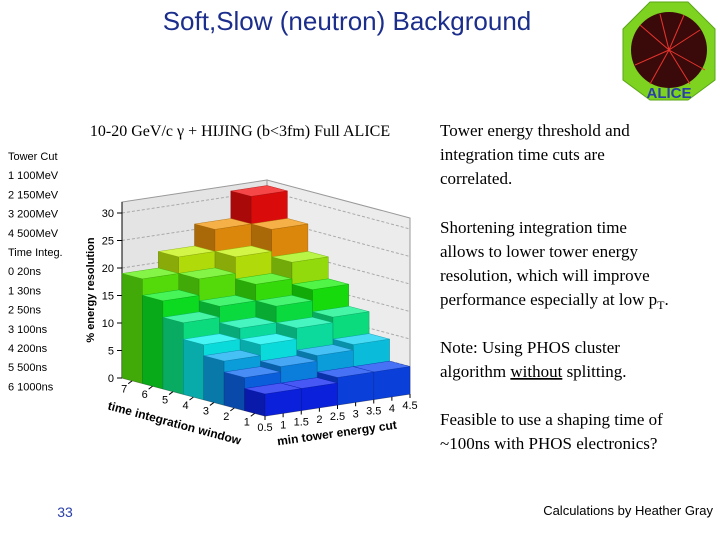 The width and height of the screenshot is (720, 540). I want to click on z-tick-label: 25, so click(108, 242).